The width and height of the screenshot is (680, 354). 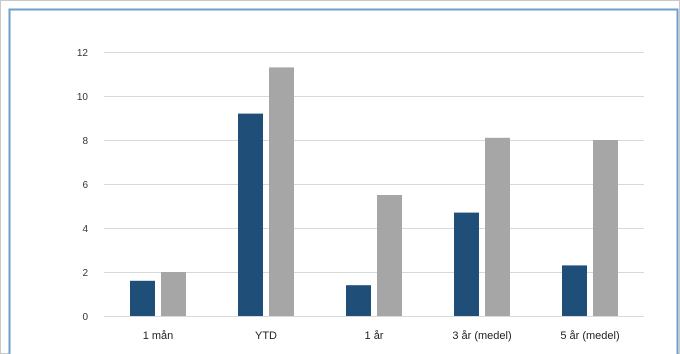 I want to click on y-axis-ticks: 0 2 4 6 8 10 12, so click(x=83, y=185).